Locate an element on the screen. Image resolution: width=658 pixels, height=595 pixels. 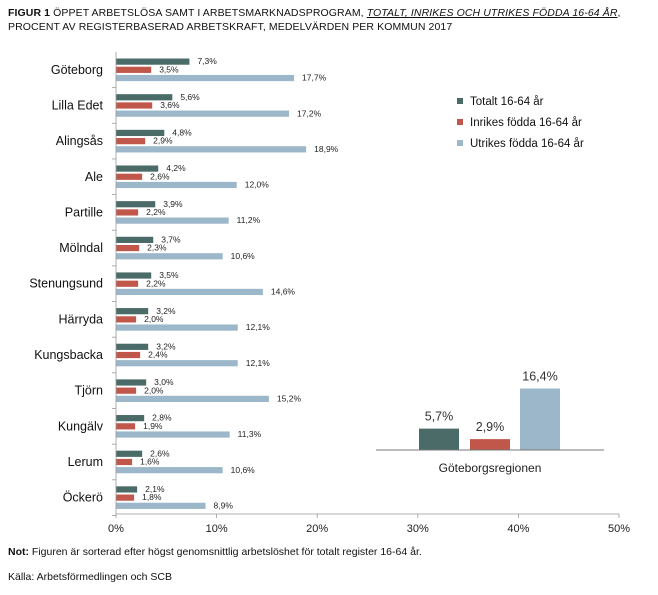
inset-title: Göteborgsregionen is located at coordinates (490, 468).